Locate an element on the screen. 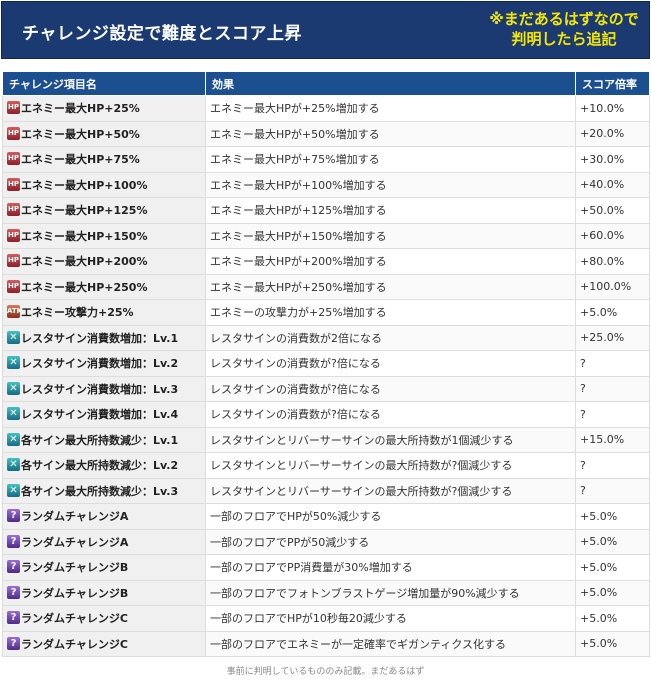 The height and width of the screenshot is (680, 651). effect-cell: 一部のフロアでフォトンブラストゲージ増加量が90%減少する is located at coordinates (390, 592).